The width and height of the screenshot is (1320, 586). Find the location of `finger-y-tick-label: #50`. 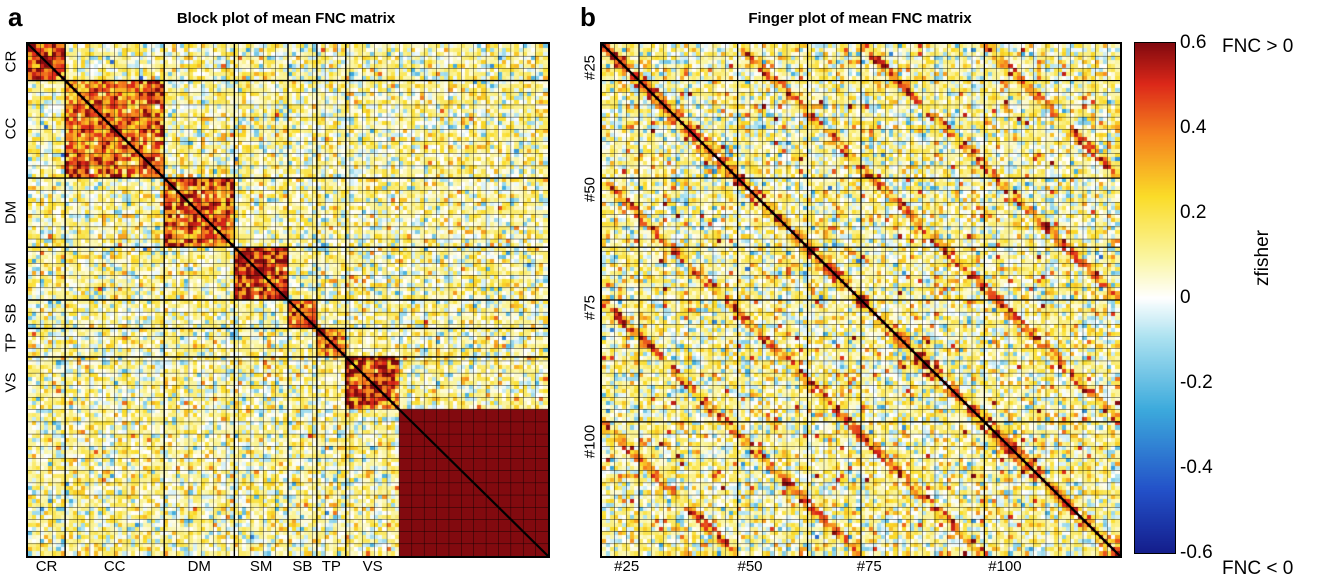

finger-y-tick-label: #50 is located at coordinates (590, 190).